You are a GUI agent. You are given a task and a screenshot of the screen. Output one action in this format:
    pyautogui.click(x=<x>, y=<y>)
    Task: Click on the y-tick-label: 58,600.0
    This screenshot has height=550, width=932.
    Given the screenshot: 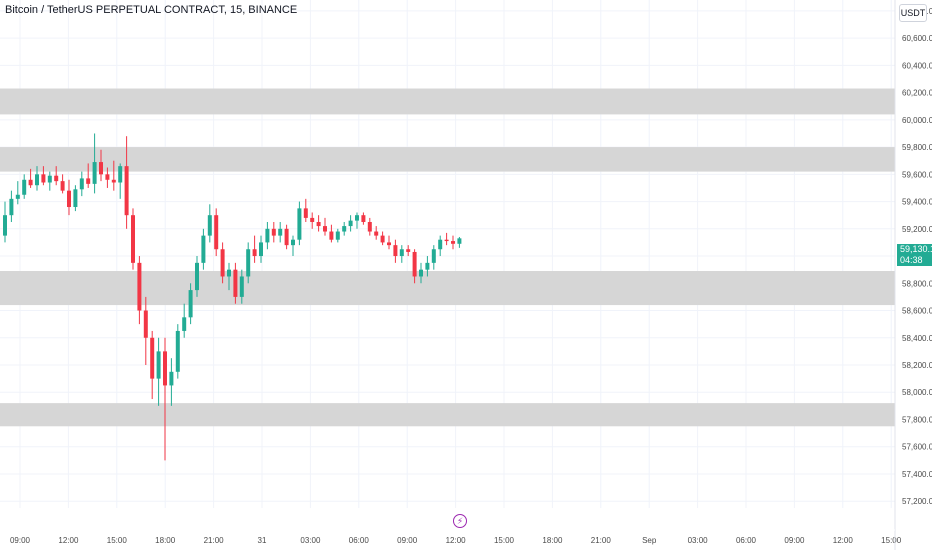 What is the action you would take?
    pyautogui.click(x=917, y=311)
    